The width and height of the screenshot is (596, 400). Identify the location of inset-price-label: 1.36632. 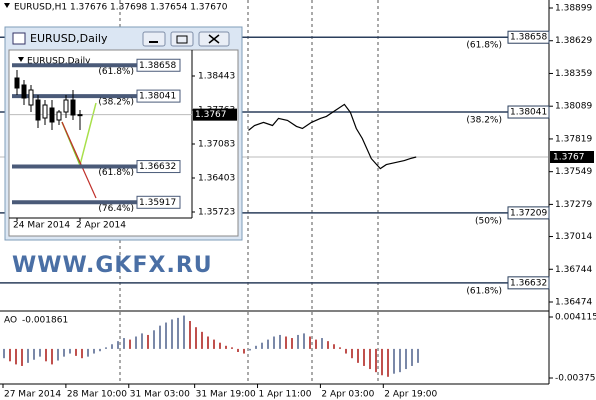
(157, 167).